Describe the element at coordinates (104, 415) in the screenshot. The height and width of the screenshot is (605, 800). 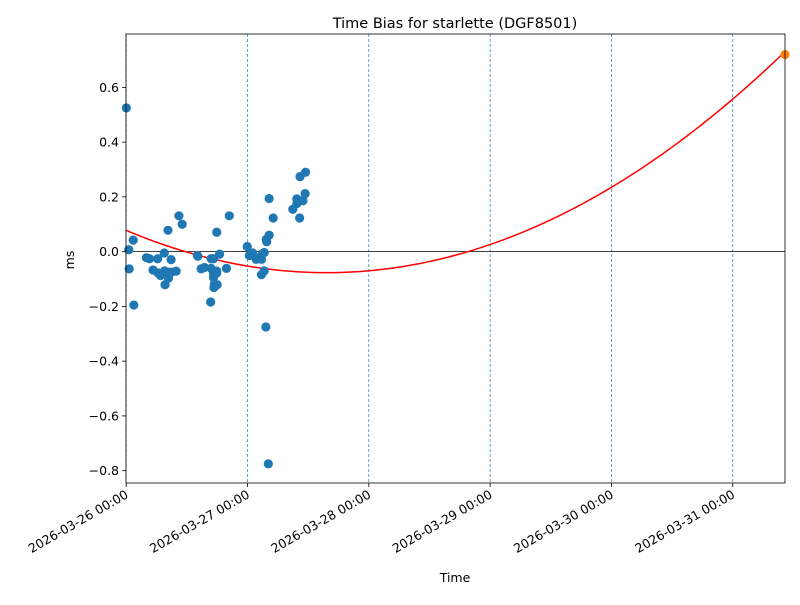
I see `y-tick-label: −0.6` at that location.